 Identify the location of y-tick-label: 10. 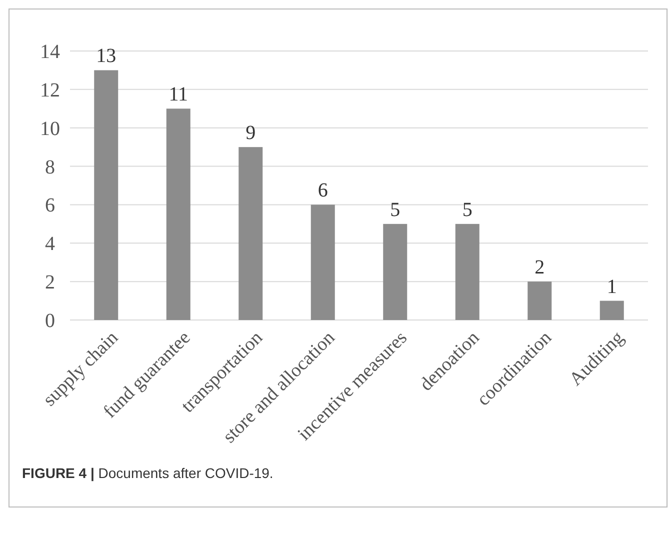
(50, 129).